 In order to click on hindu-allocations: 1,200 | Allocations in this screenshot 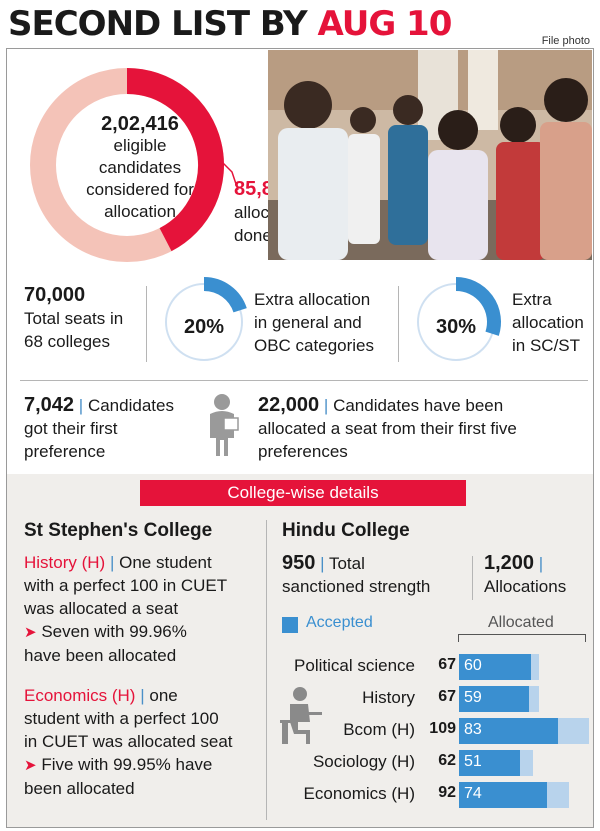, I will do `click(525, 575)`.